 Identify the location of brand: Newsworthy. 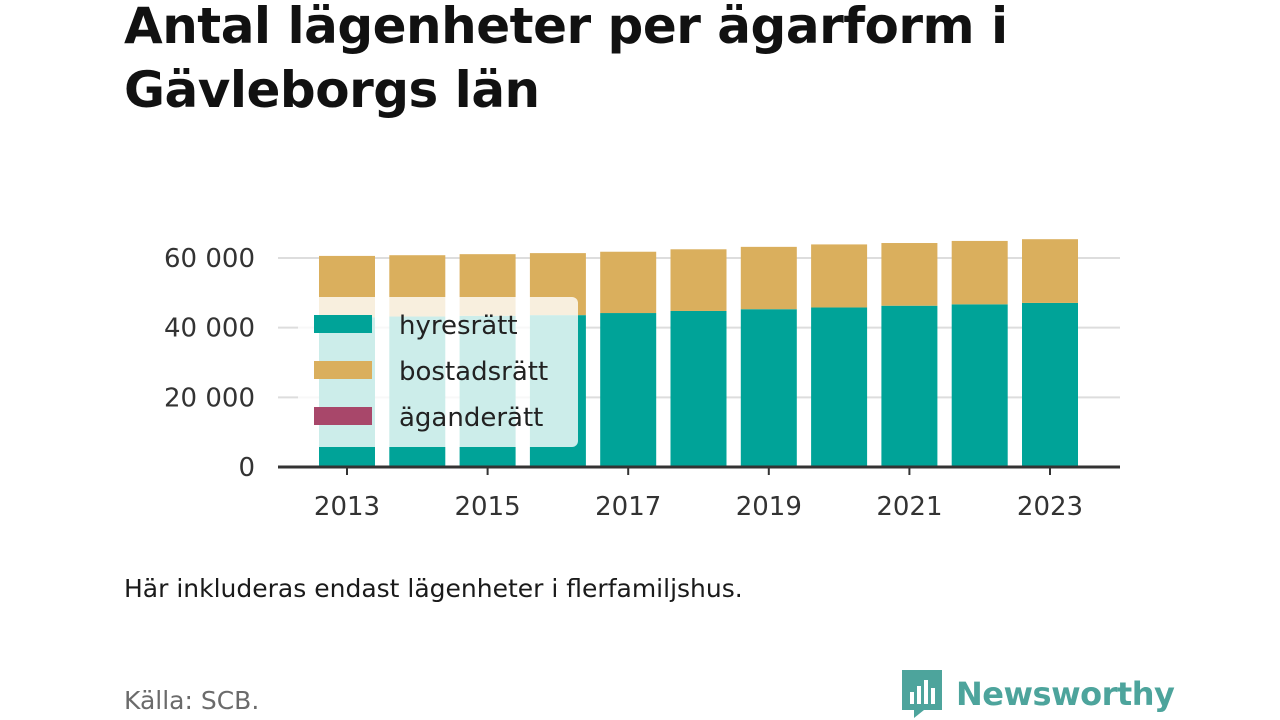
(1038, 694).